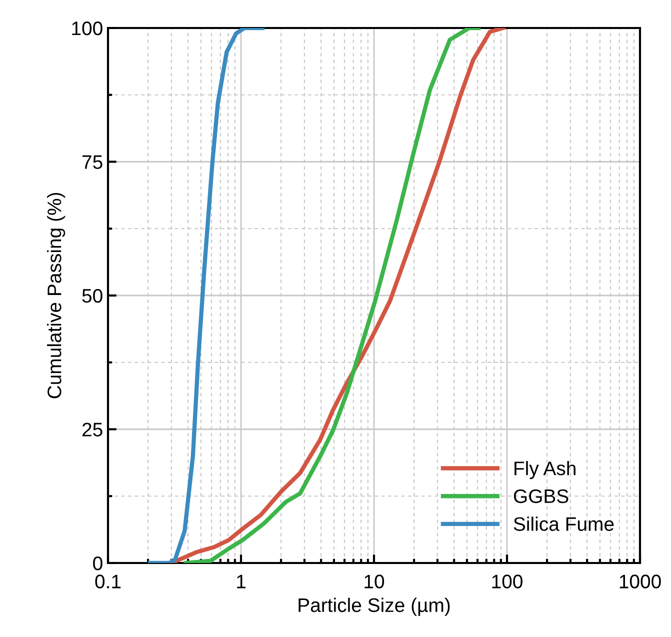 This screenshot has width=671, height=637. What do you see at coordinates (92, 162) in the screenshot?
I see `y-tick-label: 75` at bounding box center [92, 162].